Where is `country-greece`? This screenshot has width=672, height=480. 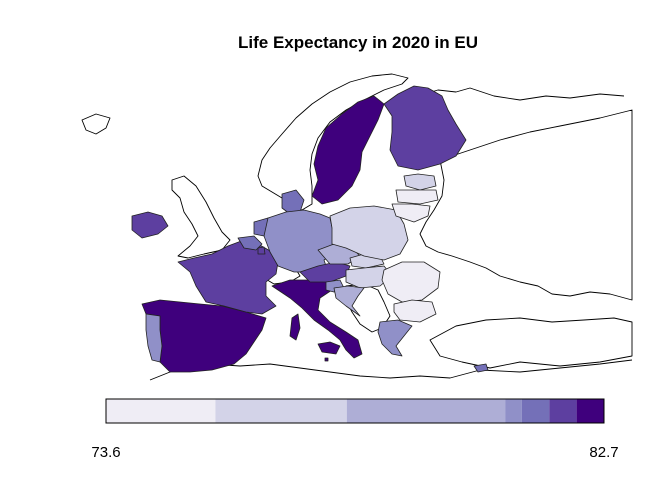 country-greece is located at coordinates (395, 338).